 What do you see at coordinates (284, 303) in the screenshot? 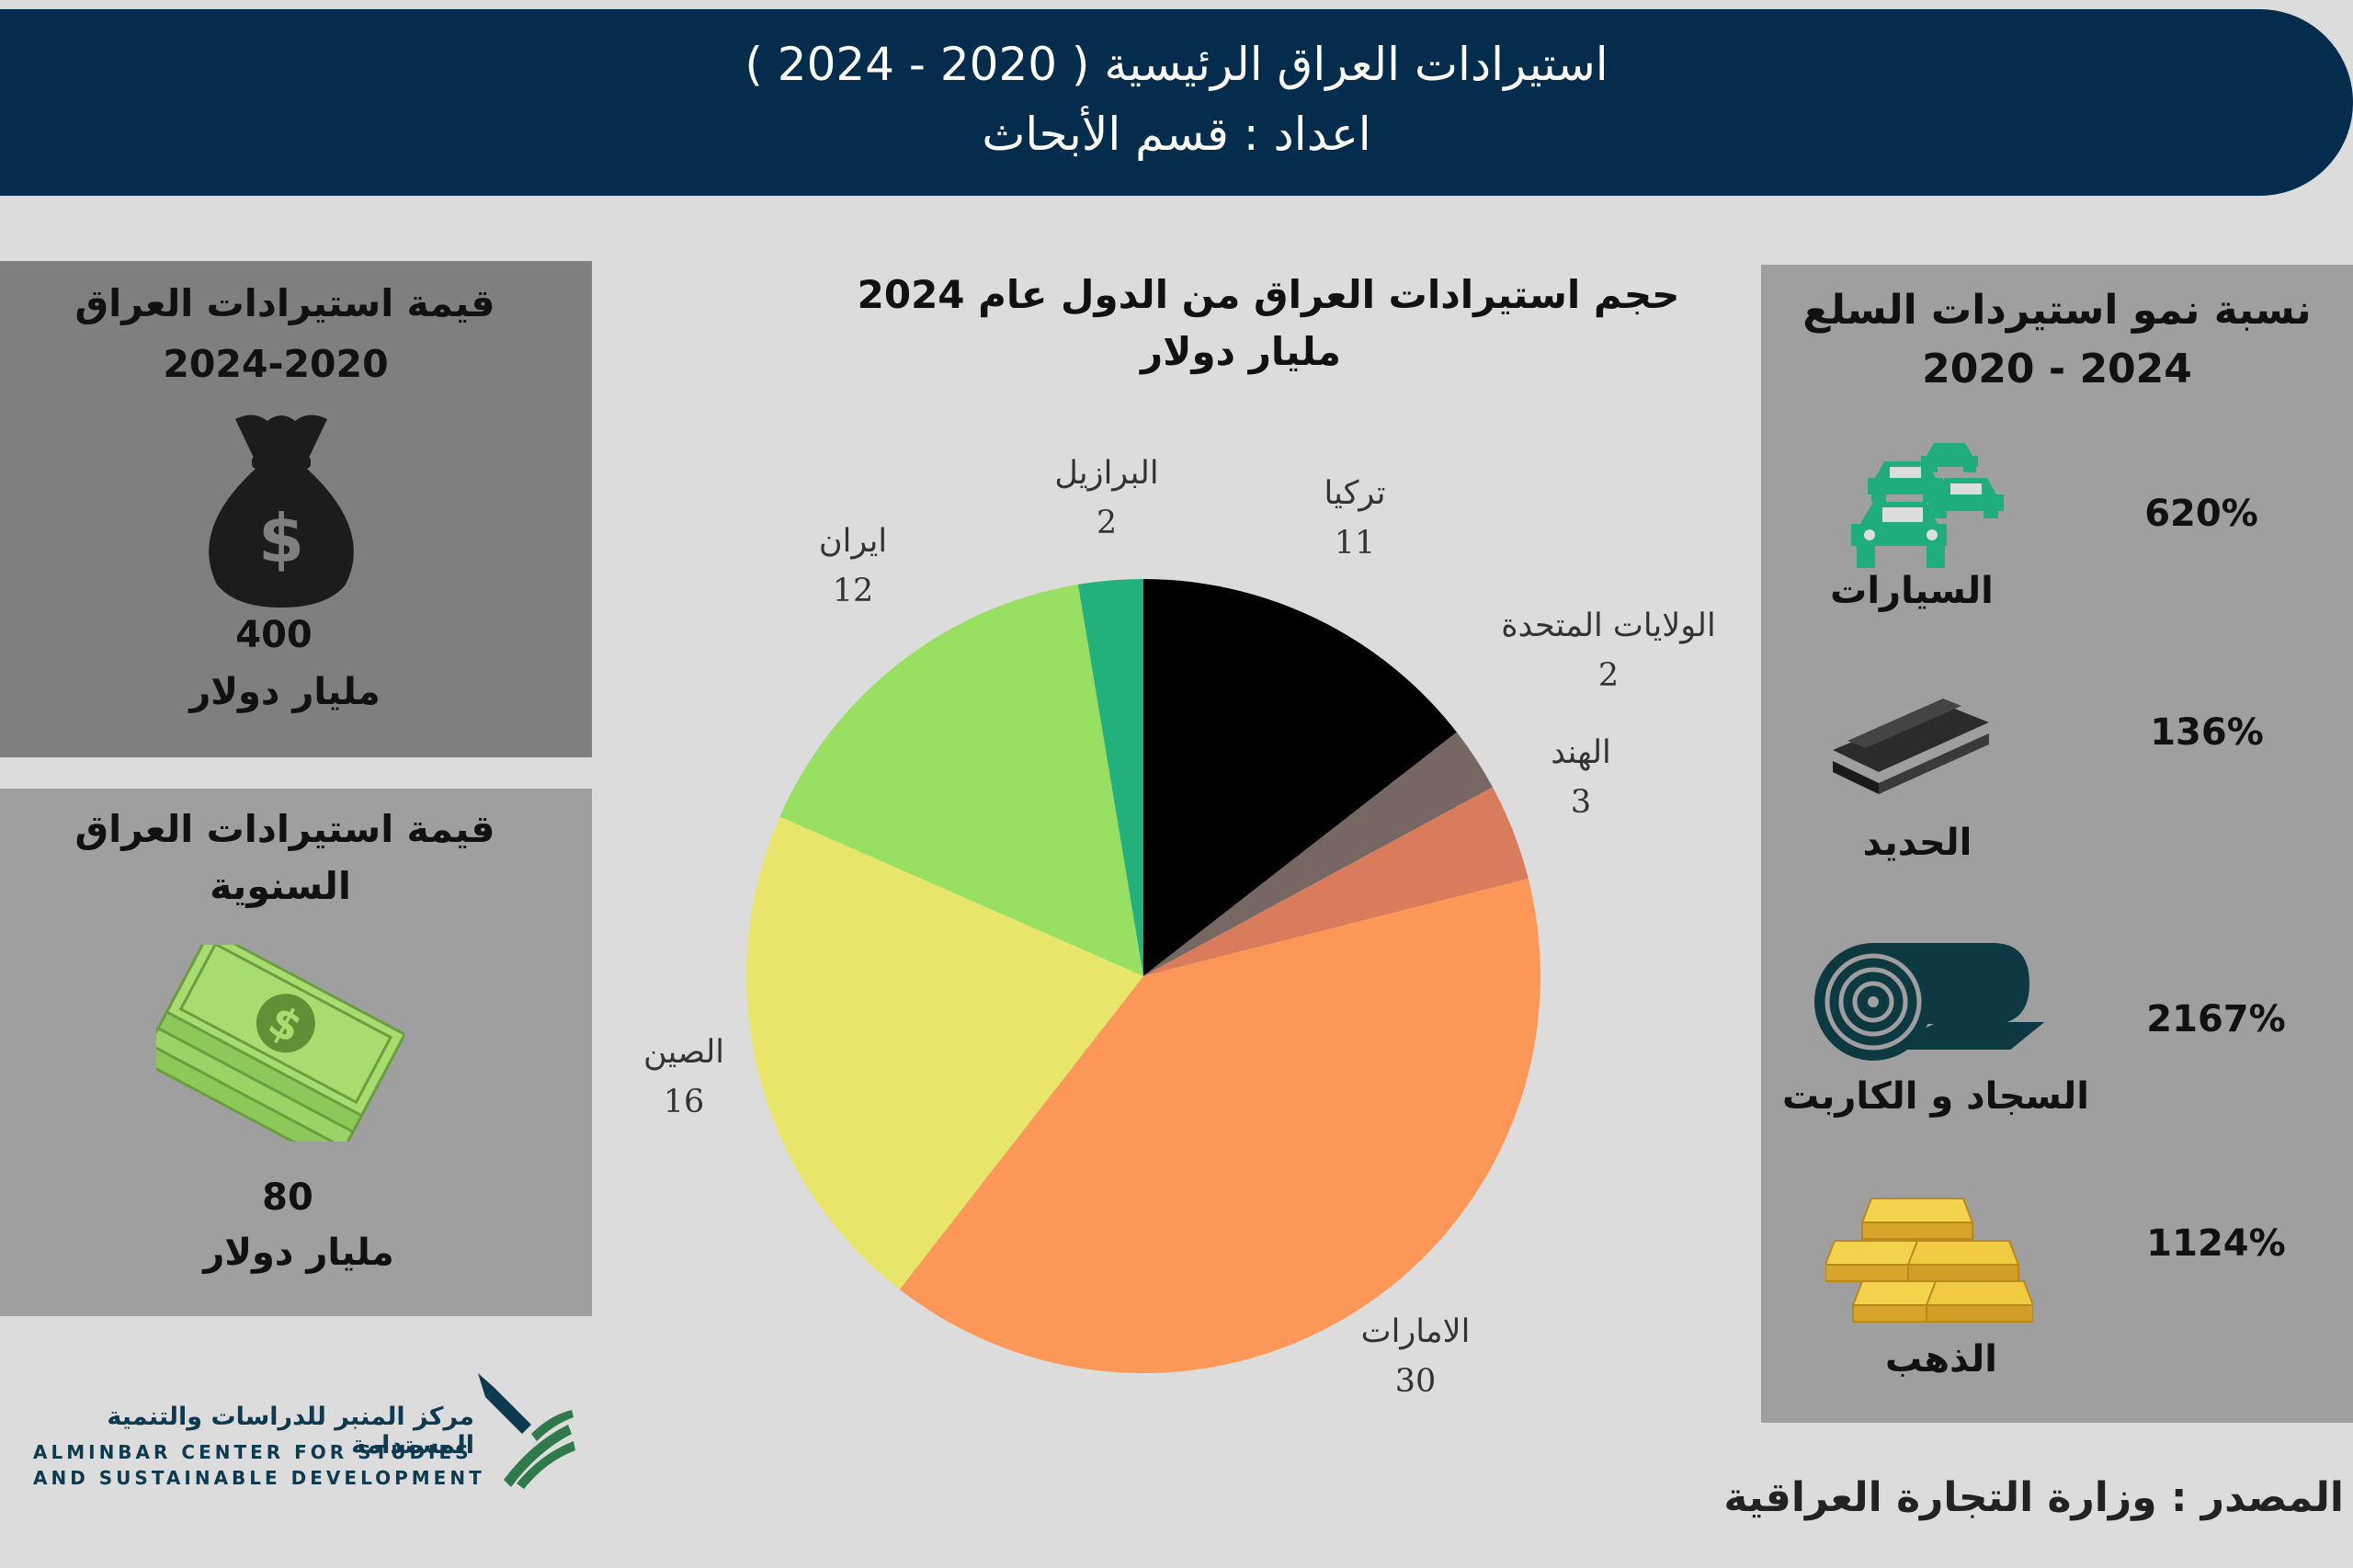
I see `total-imports-title: قيمة استيرادات العراق` at bounding box center [284, 303].